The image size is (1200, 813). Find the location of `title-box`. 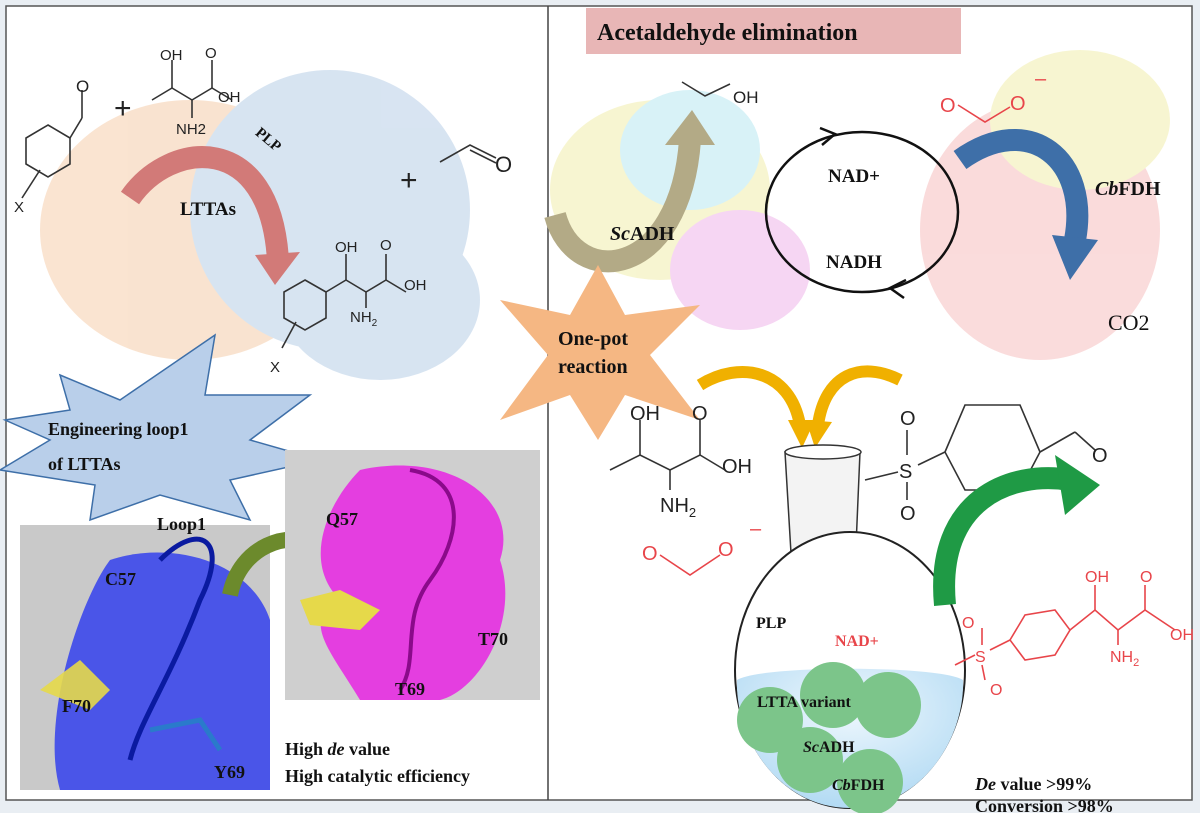

title-box is located at coordinates (773, 31).